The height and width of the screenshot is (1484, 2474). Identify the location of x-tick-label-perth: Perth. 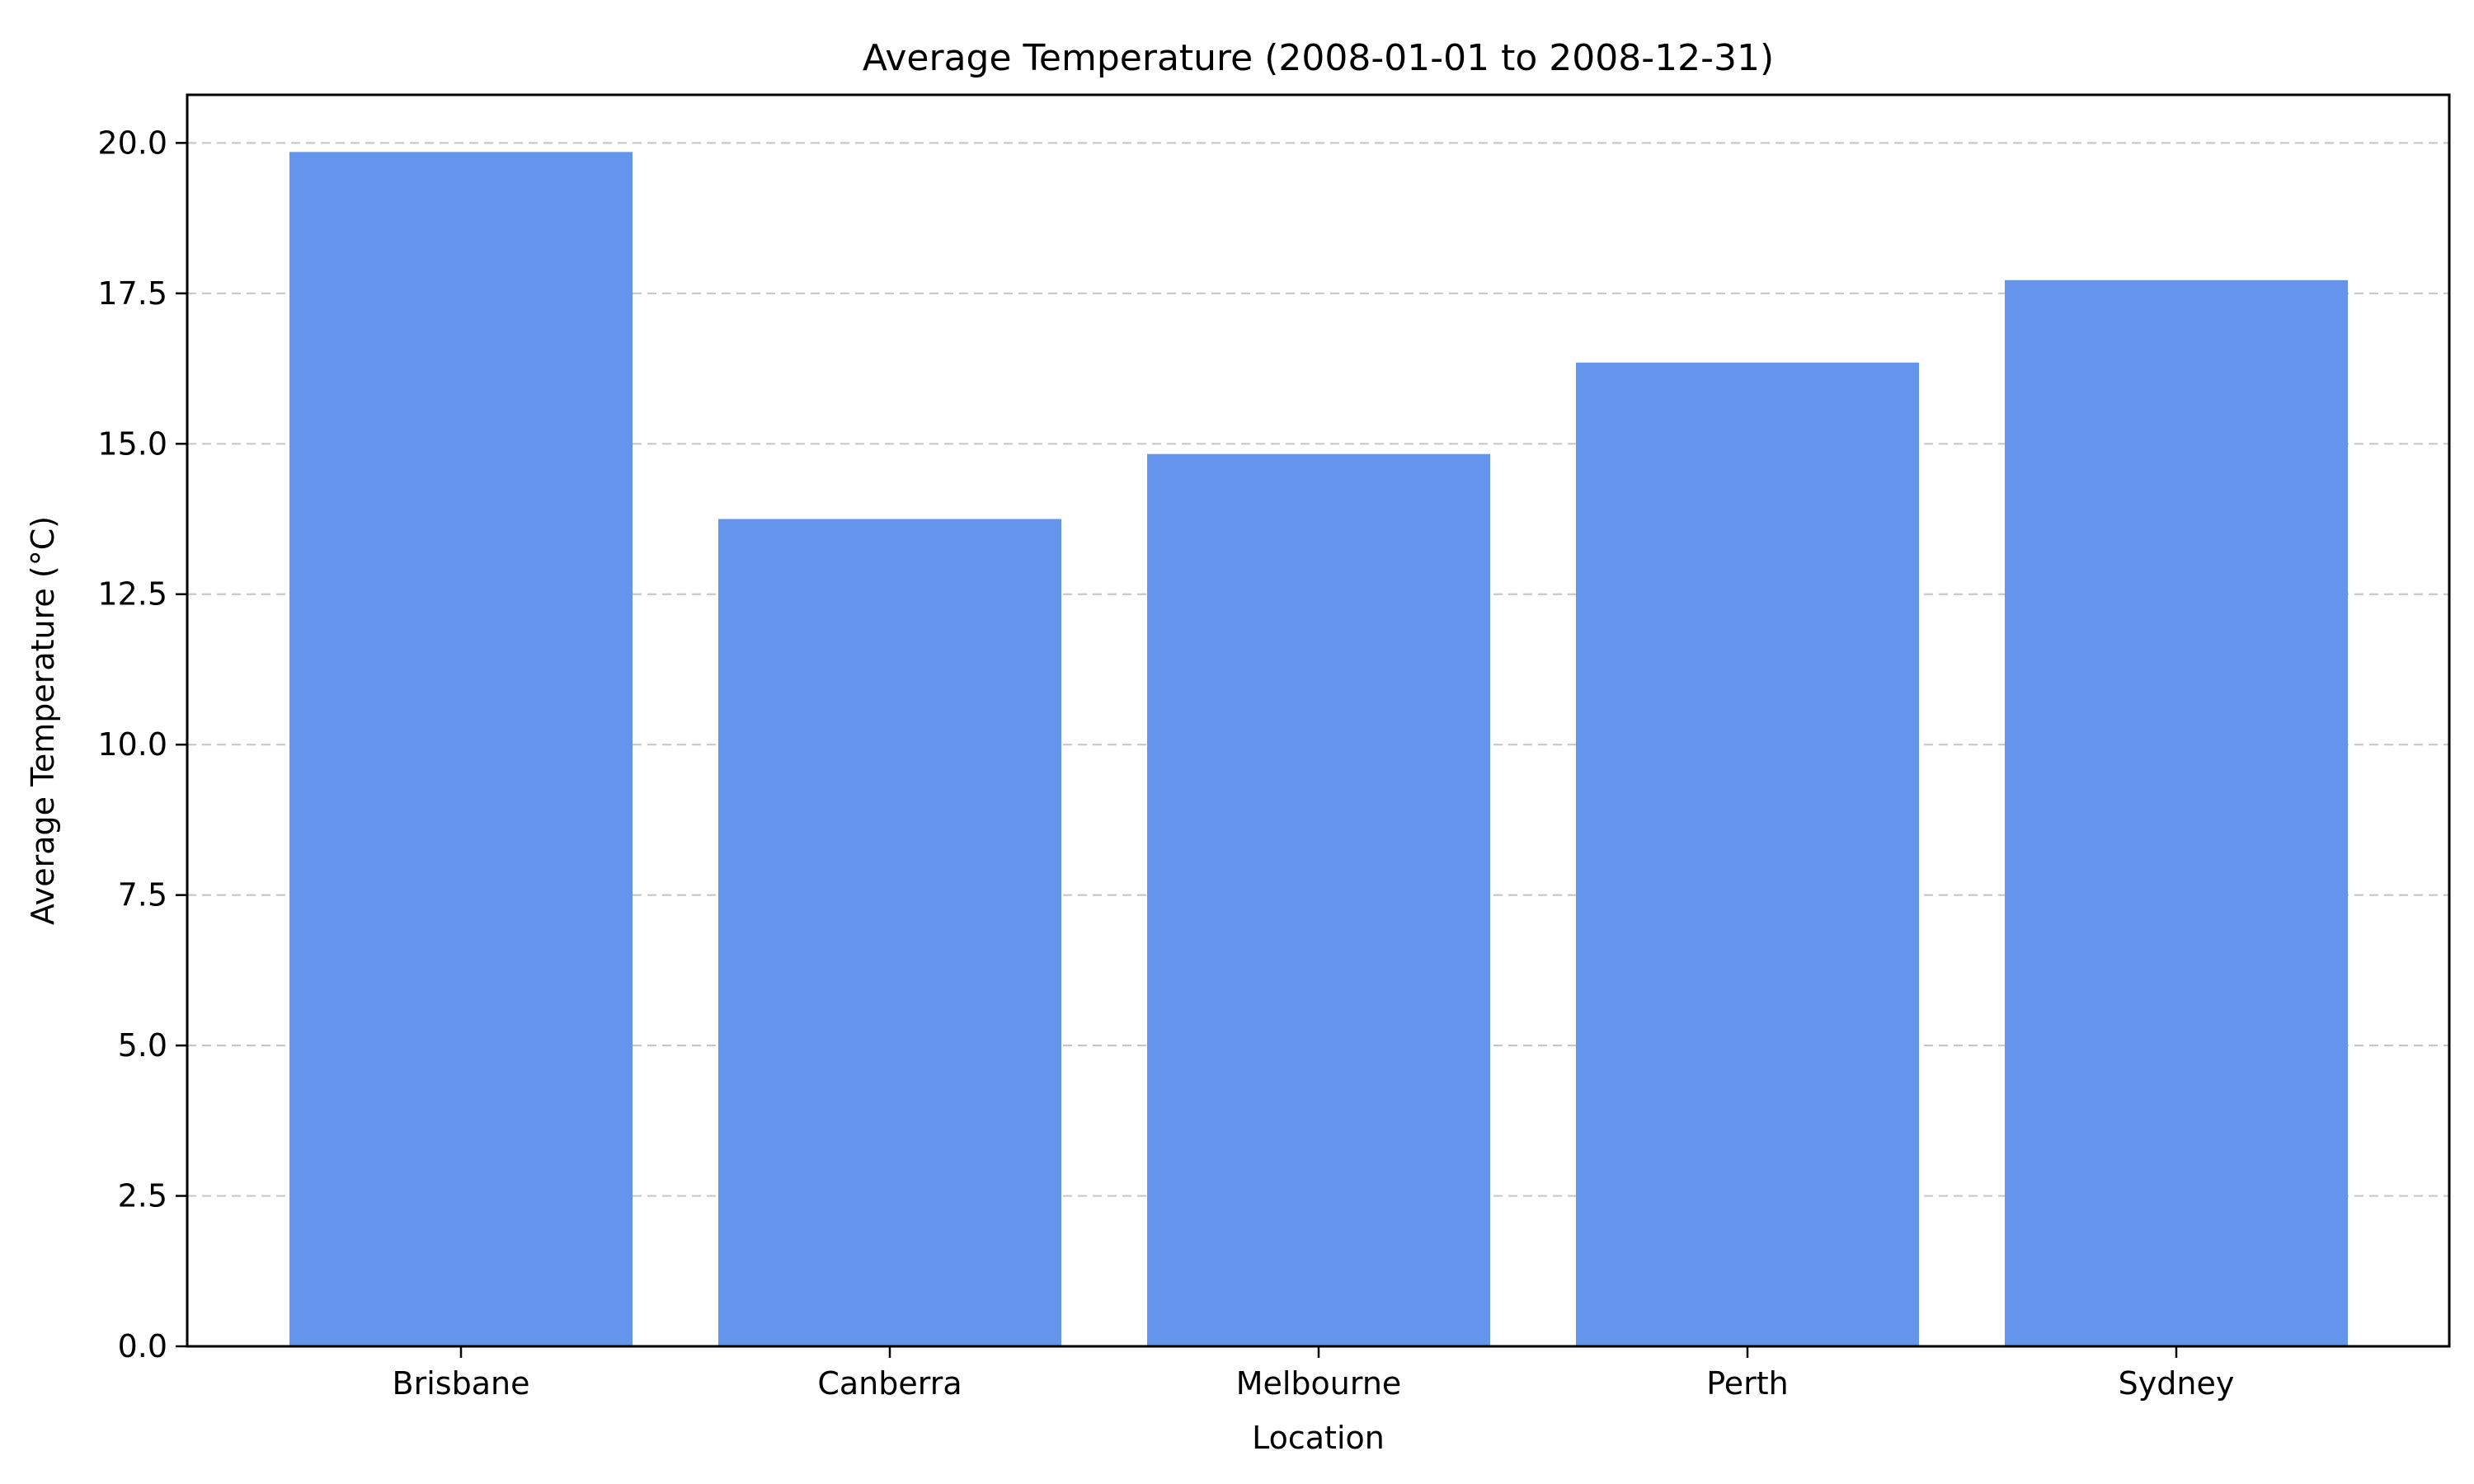
(1747, 1383).